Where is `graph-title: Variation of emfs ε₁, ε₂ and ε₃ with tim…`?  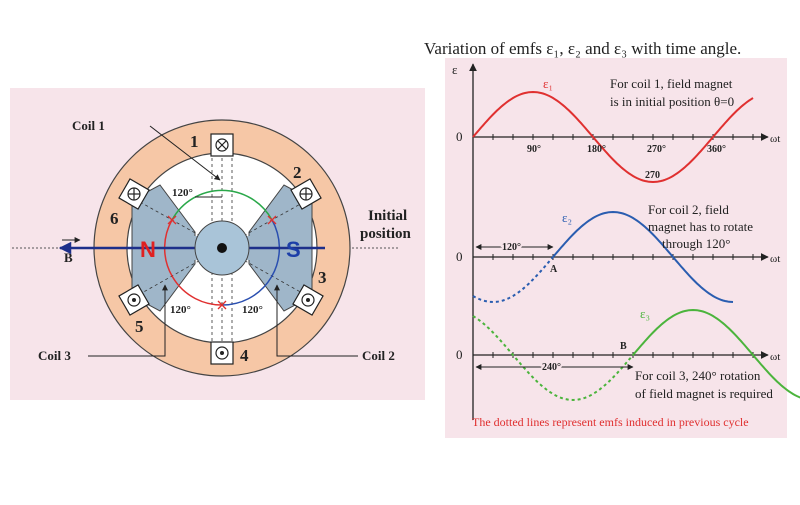 graph-title: Variation of emfs ε₁, ε₂ and ε₃ with tim… is located at coordinates (582, 48).